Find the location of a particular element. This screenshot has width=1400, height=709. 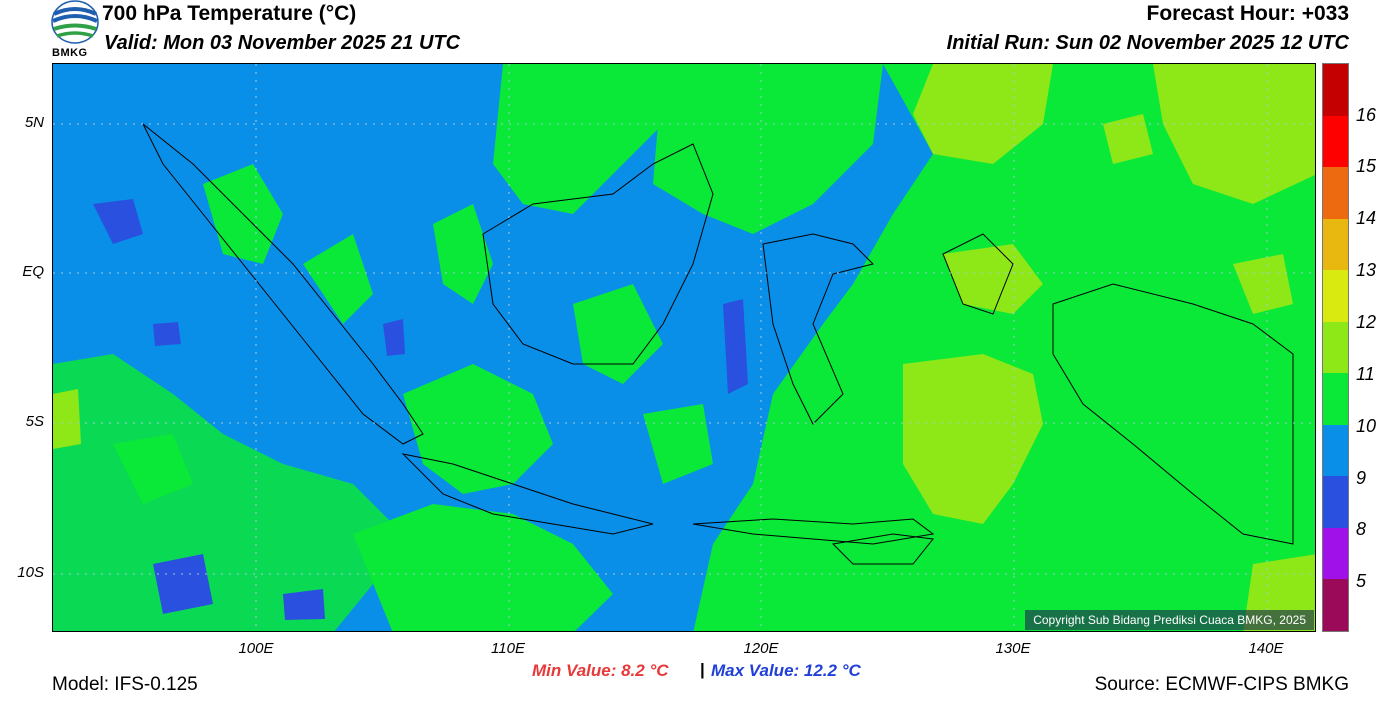

valid-time: Valid: Mon 03 November 2025 21 UTC is located at coordinates (282, 43).